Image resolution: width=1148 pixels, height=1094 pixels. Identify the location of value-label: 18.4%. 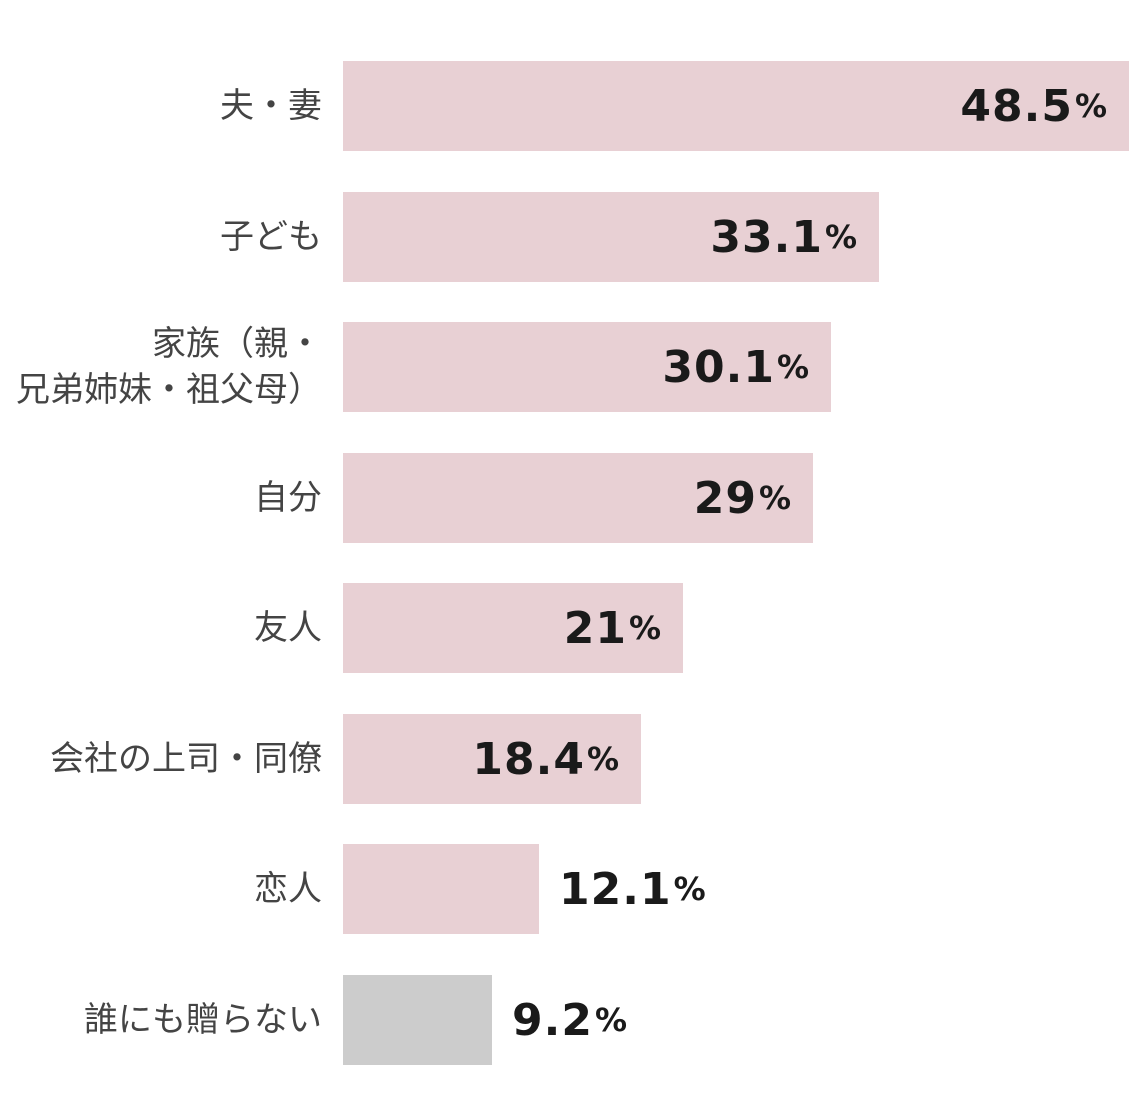
(545, 759).